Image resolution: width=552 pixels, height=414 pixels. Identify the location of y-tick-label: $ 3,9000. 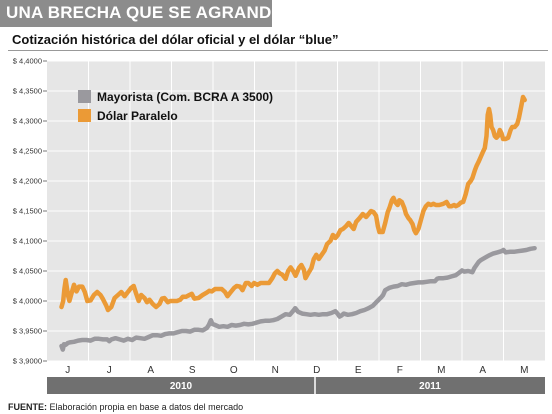
(27, 361).